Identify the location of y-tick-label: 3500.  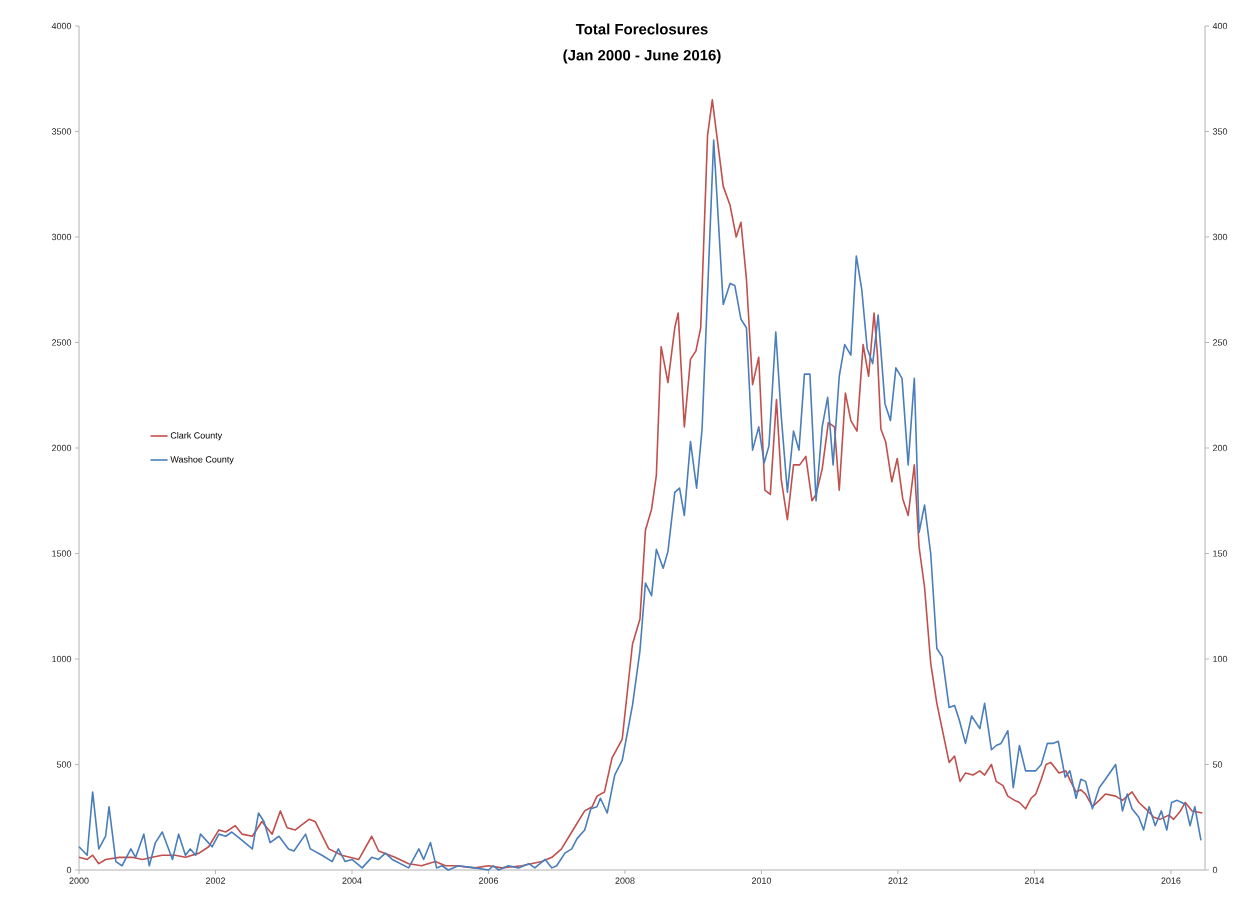
(61, 131).